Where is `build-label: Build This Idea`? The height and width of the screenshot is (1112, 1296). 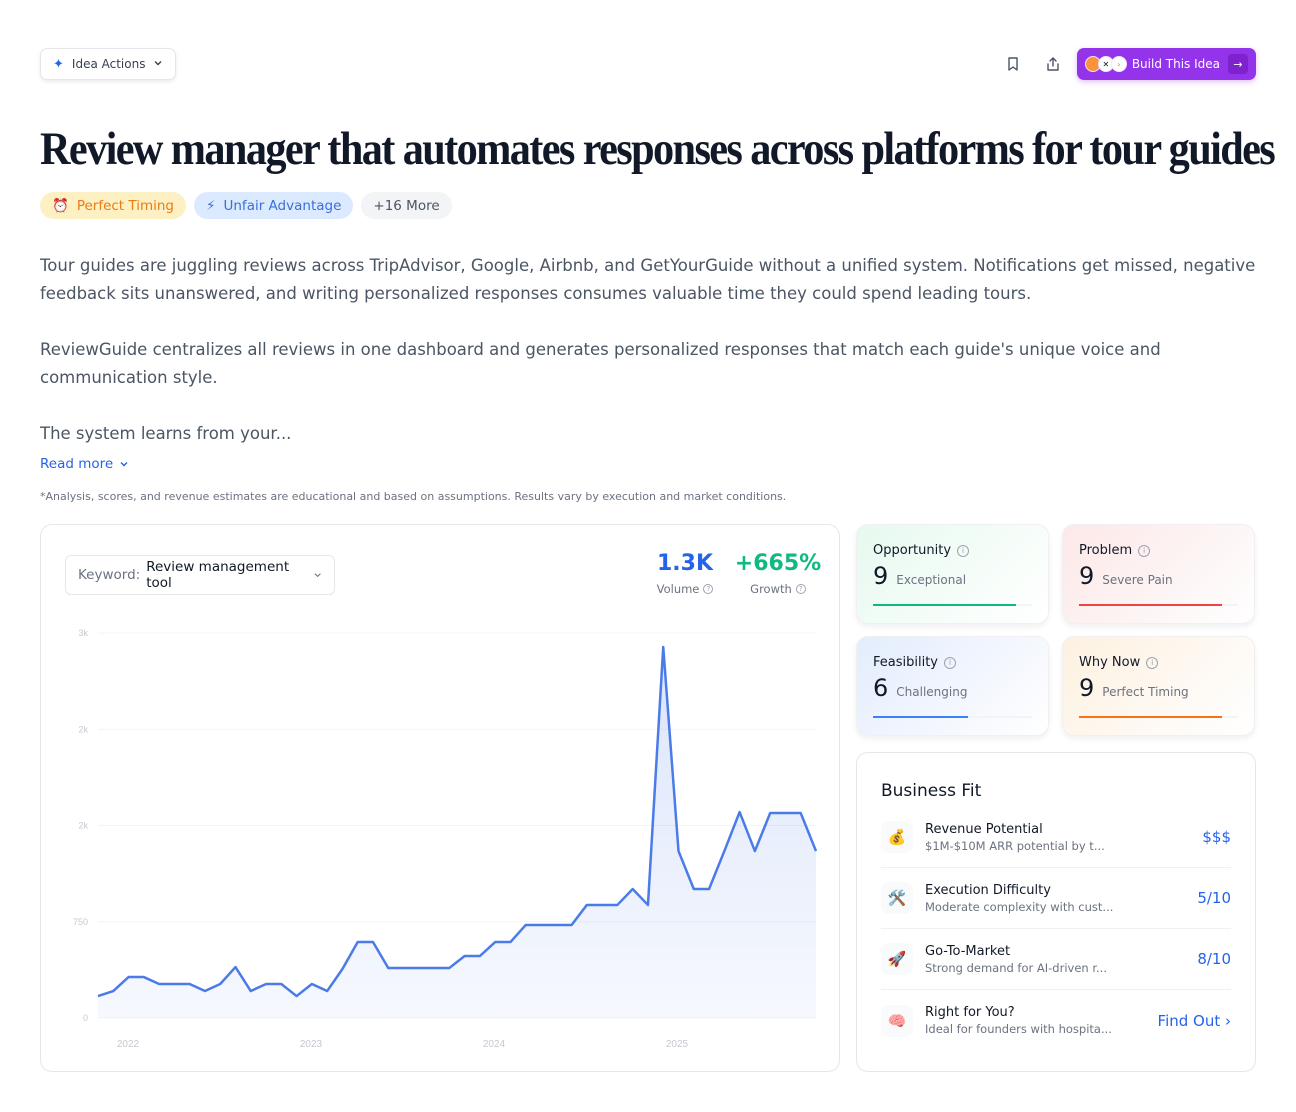 build-label: Build This Idea is located at coordinates (1175, 64).